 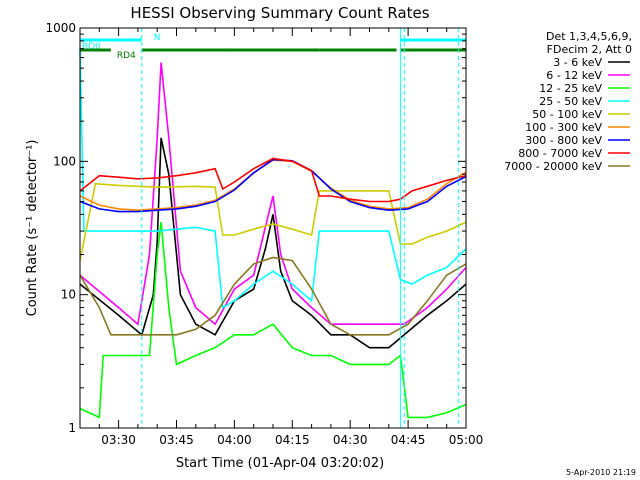 I want to click on legend-entry-label: 25 - 50 keV, so click(x=570, y=101).